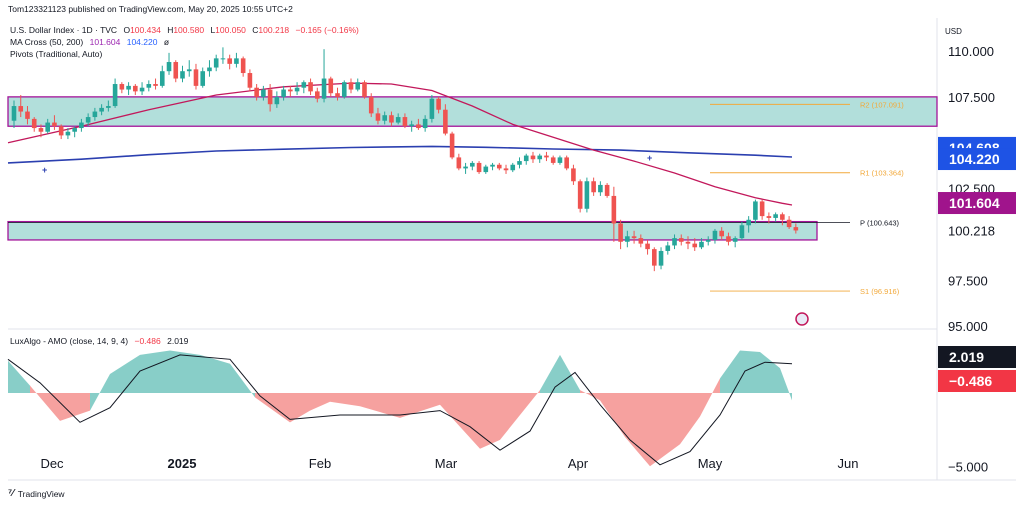 The width and height of the screenshot is (1024, 507). I want to click on amo-label-amo: −0.486, so click(970, 381).